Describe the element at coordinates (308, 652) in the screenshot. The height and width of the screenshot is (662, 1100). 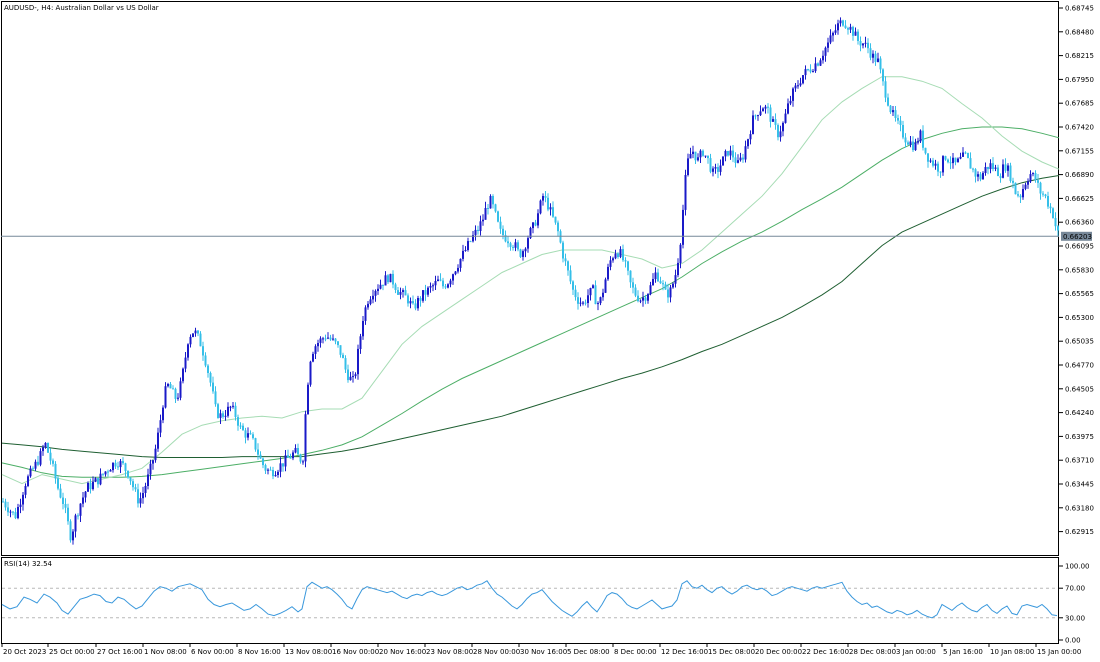
I see `time-tick-label: 13 Nov 08:00` at that location.